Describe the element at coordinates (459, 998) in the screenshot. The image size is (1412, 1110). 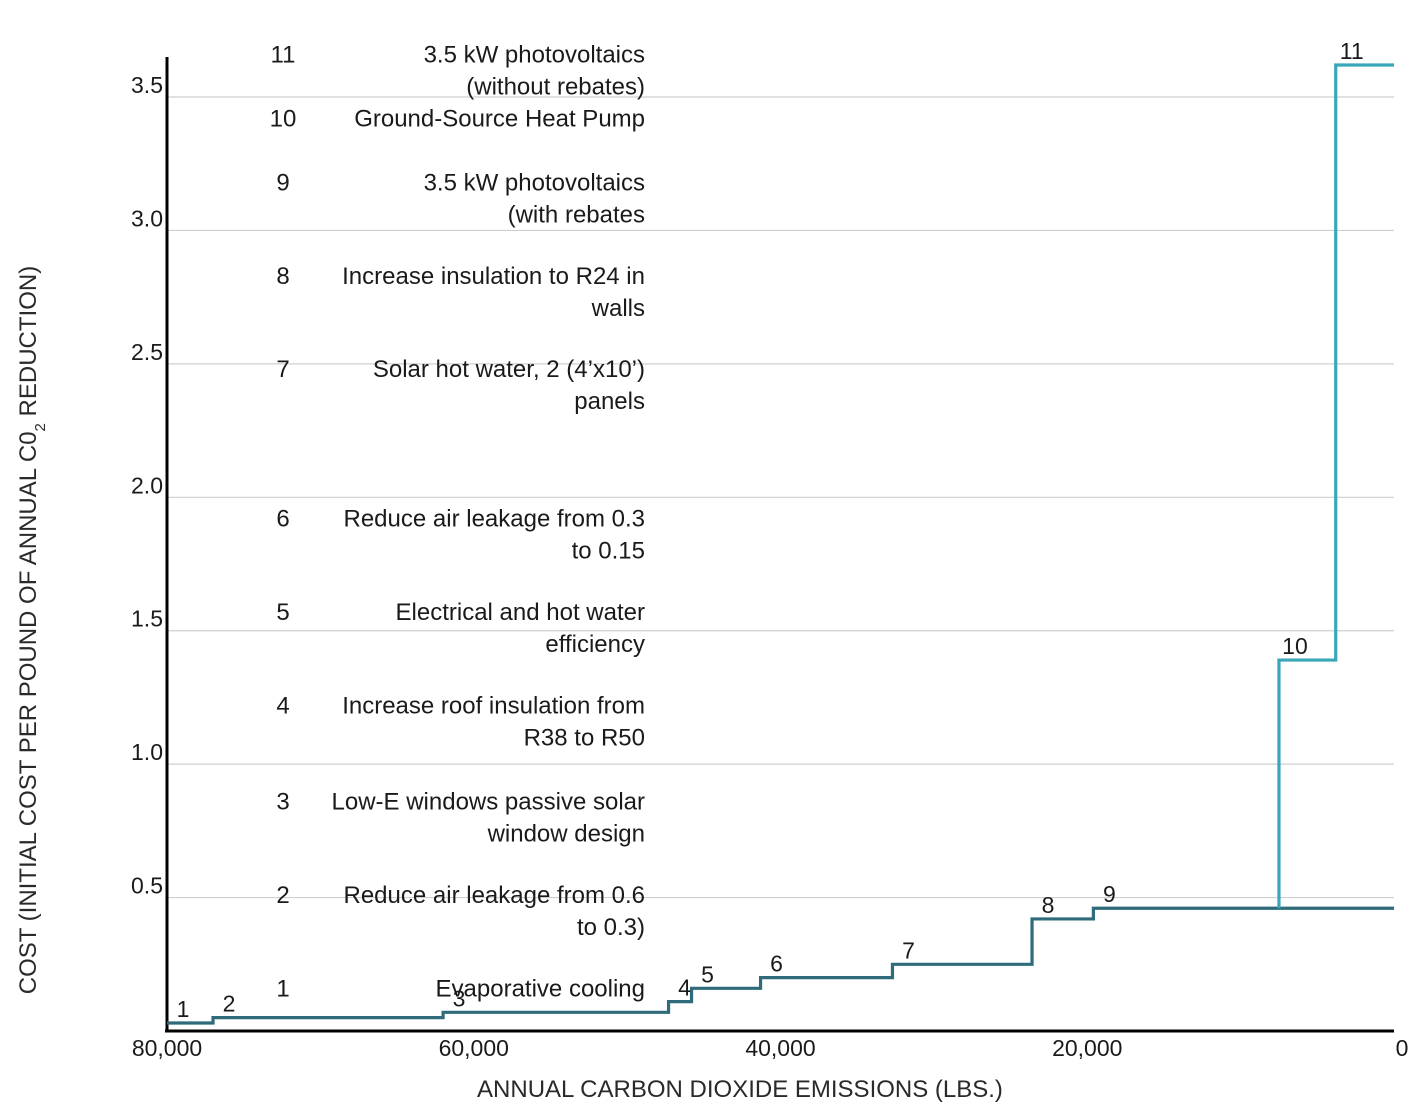
I see `step-label: 3` at that location.